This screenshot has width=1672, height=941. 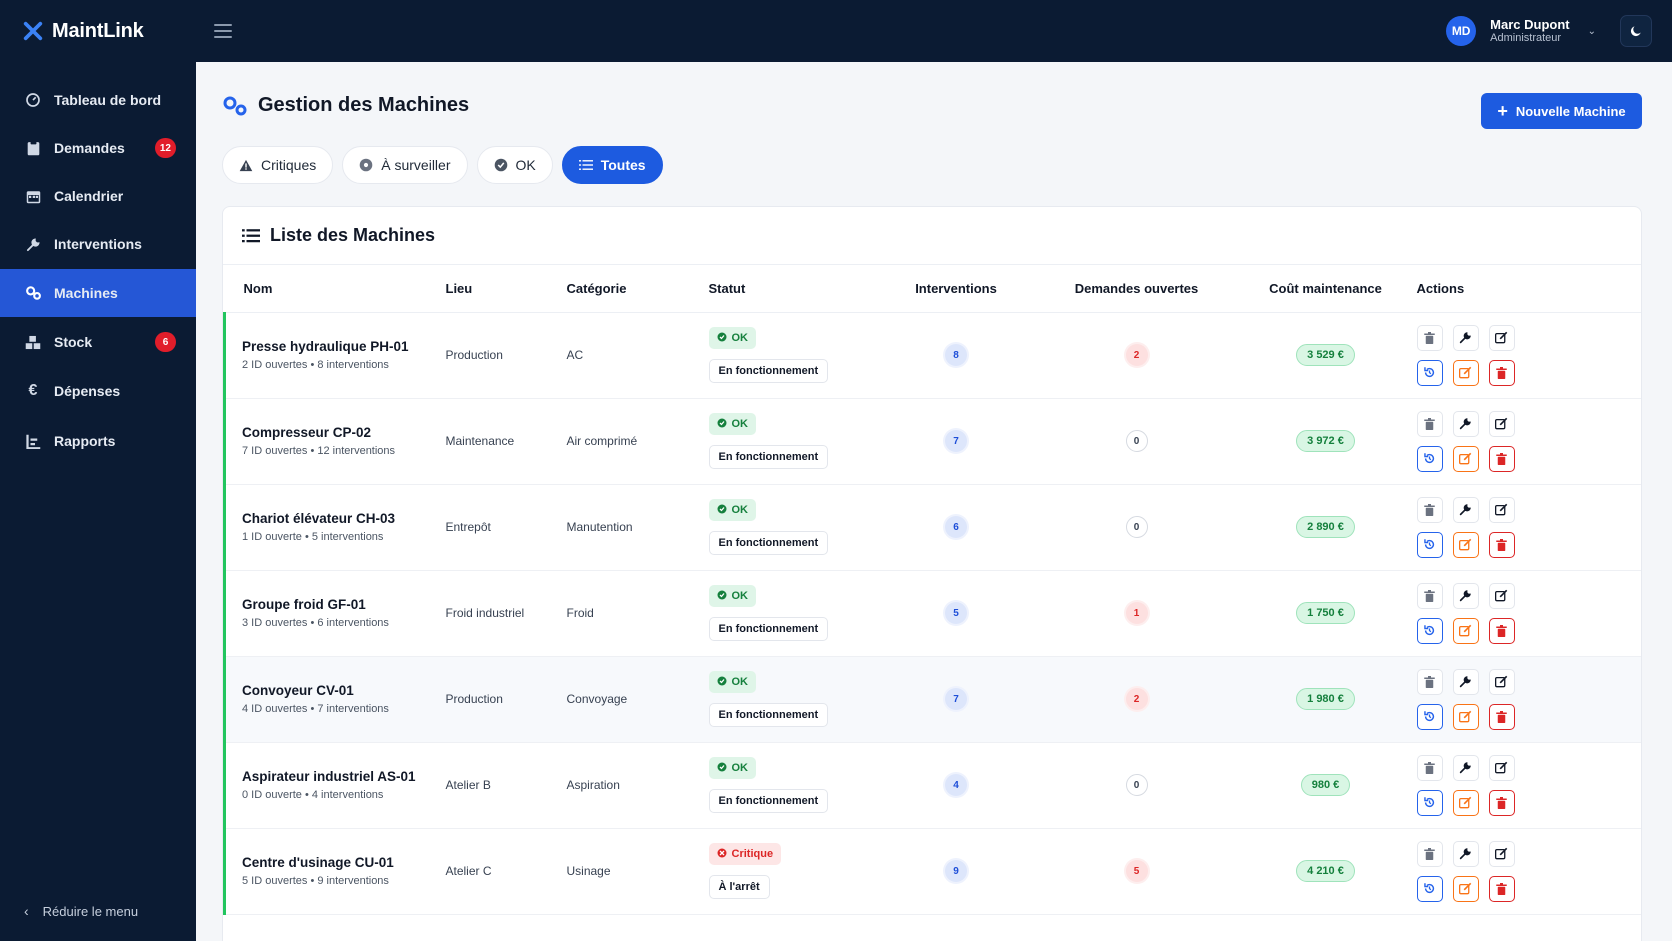 What do you see at coordinates (81, 911) in the screenshot?
I see `collapse-menu-button: ‹ Réduire le menu` at bounding box center [81, 911].